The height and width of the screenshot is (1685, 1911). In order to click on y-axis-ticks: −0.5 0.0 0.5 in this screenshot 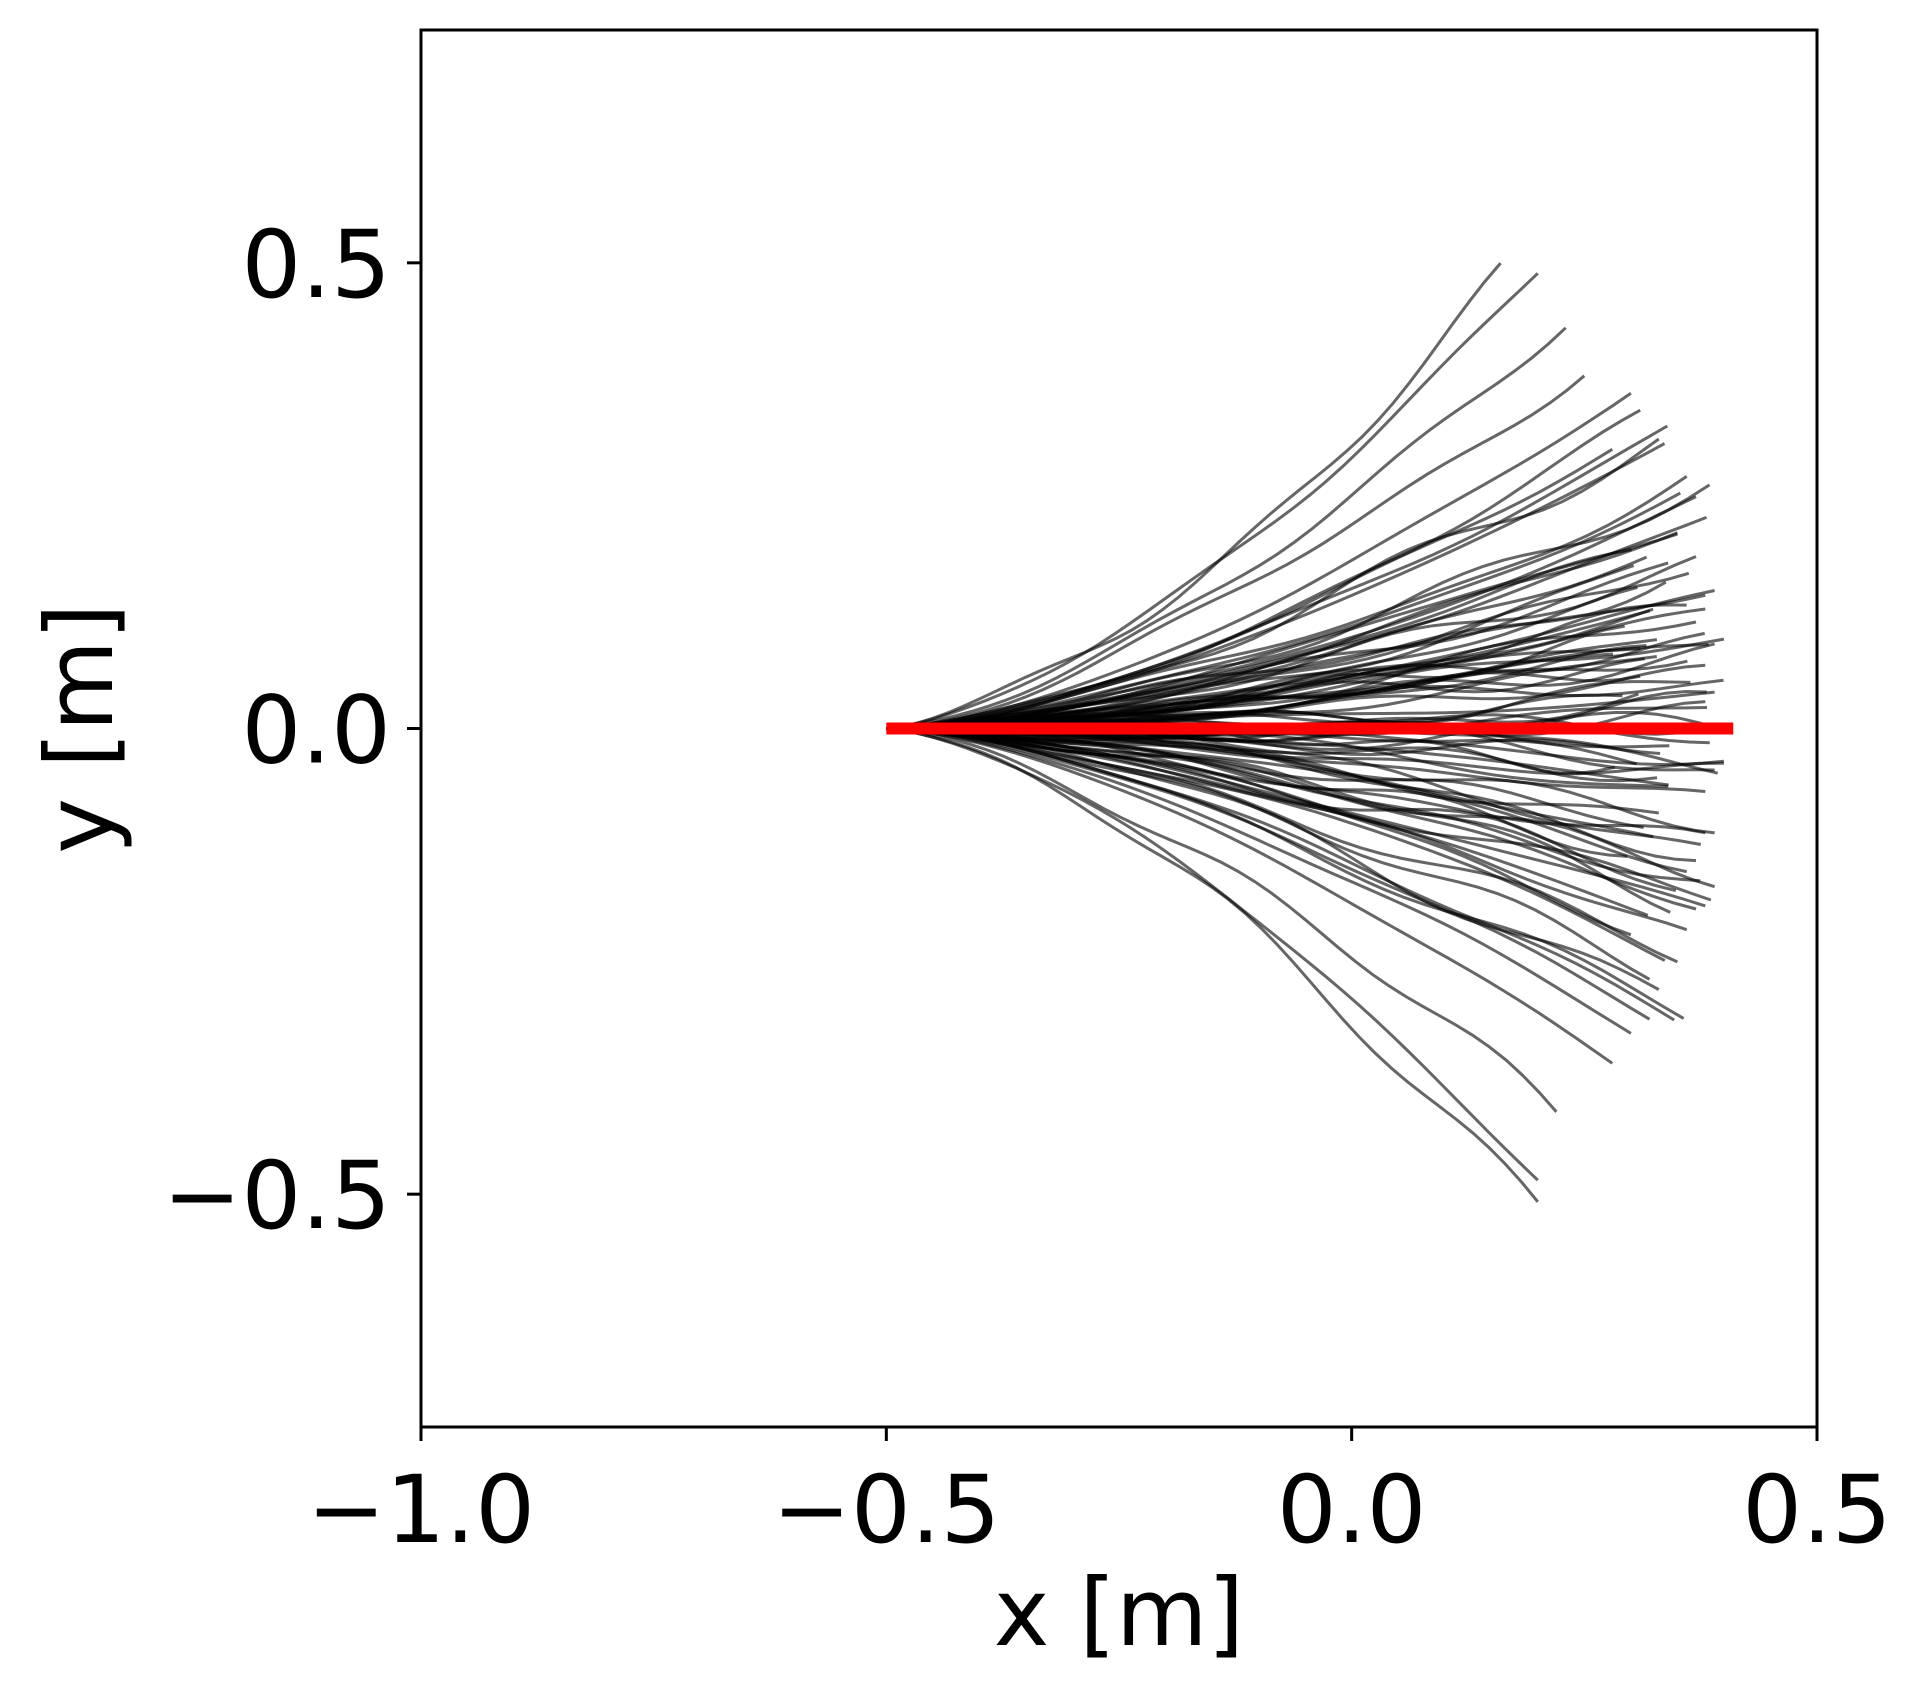, I will do `click(292, 731)`.